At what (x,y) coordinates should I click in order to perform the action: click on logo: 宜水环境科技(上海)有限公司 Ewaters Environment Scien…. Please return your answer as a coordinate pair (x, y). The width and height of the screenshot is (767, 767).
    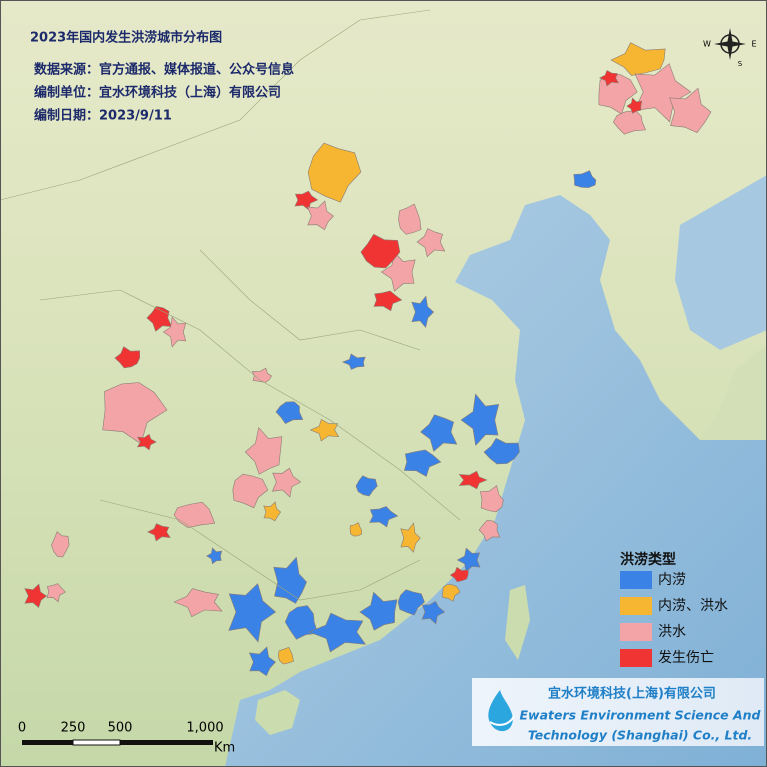
    Looking at the image, I should click on (618, 712).